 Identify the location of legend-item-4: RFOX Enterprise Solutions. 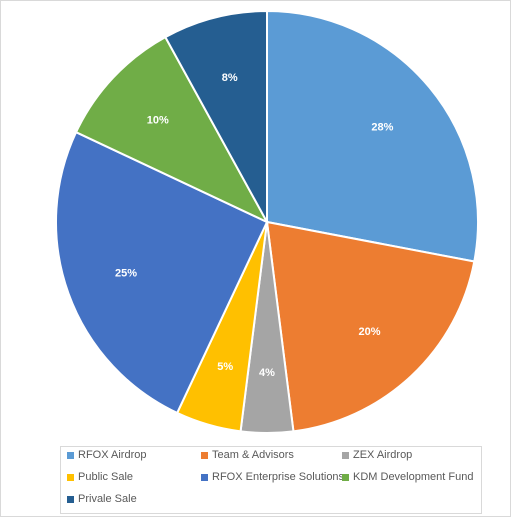
(272, 477).